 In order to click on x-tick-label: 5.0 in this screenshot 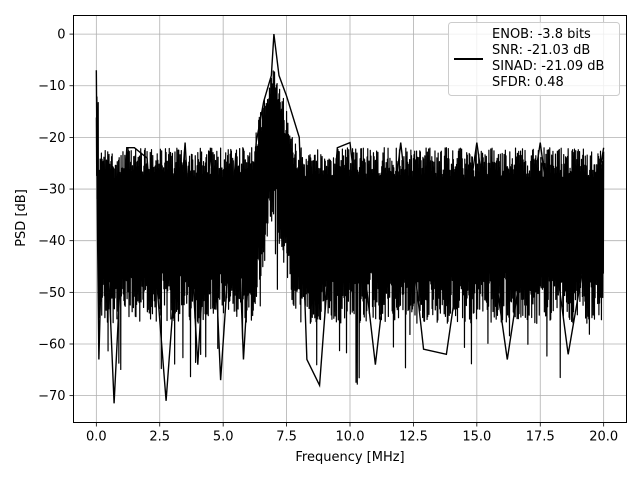, I will do `click(223, 437)`.